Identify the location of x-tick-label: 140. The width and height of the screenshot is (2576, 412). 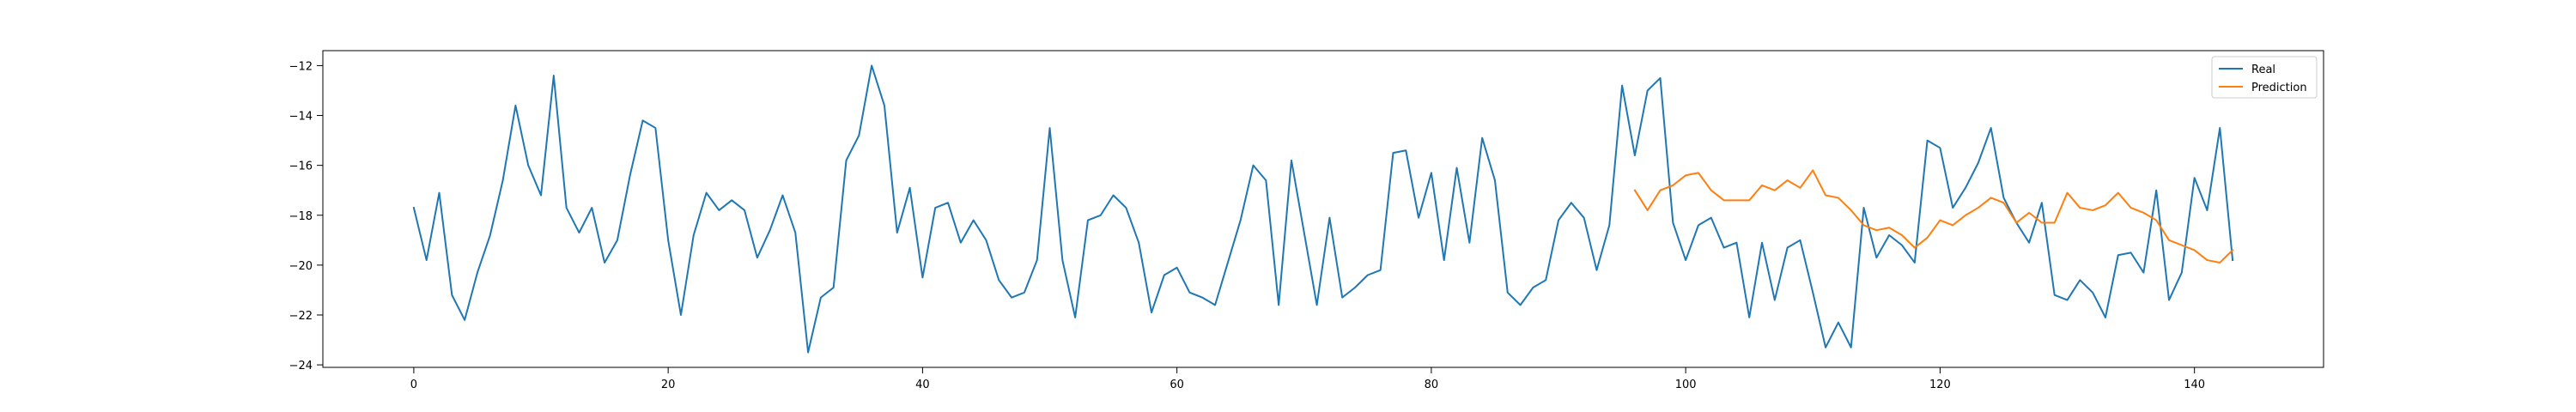
(2194, 385).